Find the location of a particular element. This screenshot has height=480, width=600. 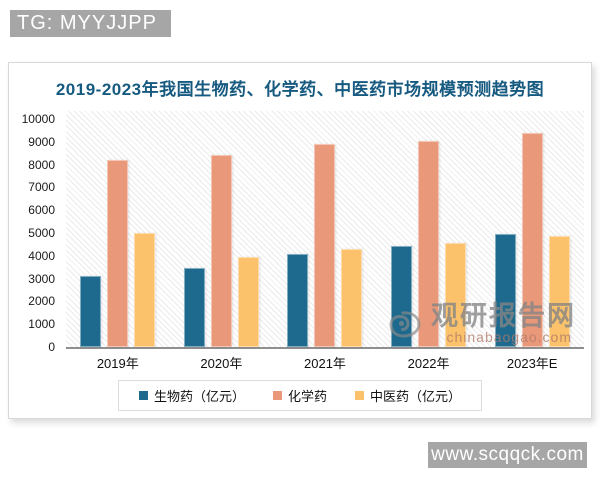

legend-item: 生物药（亿元） is located at coordinates (191, 395).